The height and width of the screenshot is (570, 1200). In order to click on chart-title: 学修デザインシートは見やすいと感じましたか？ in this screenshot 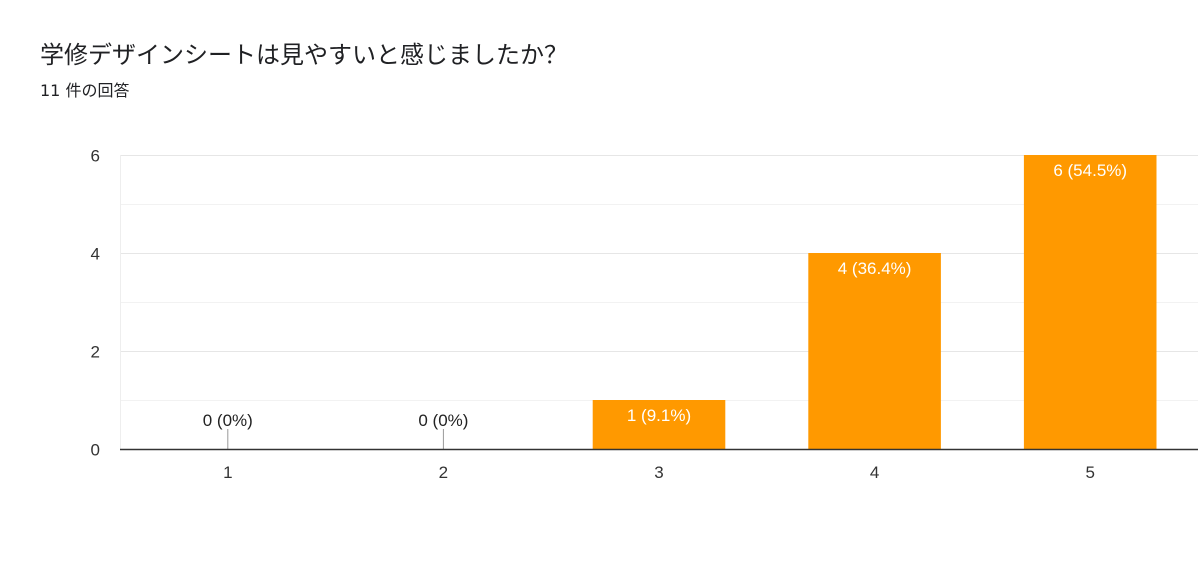, I will do `click(304, 55)`.